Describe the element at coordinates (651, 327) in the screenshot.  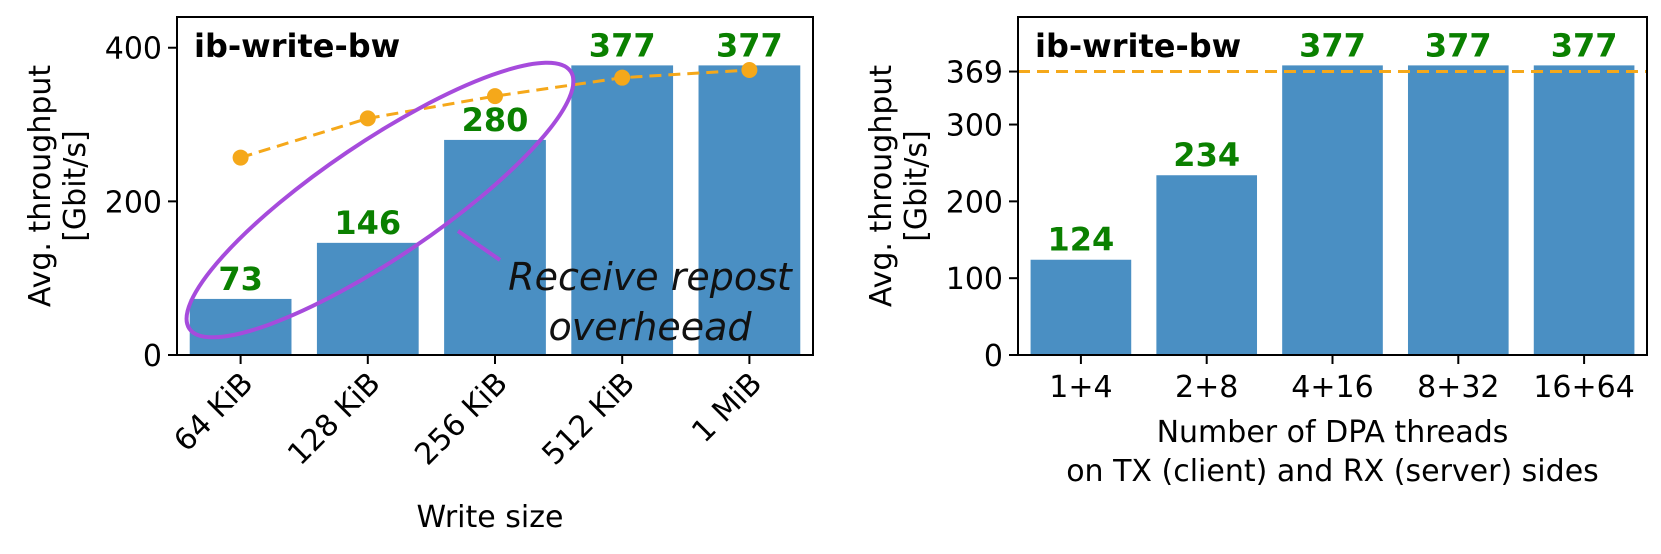
I see `annotation-text-2: overheead` at that location.